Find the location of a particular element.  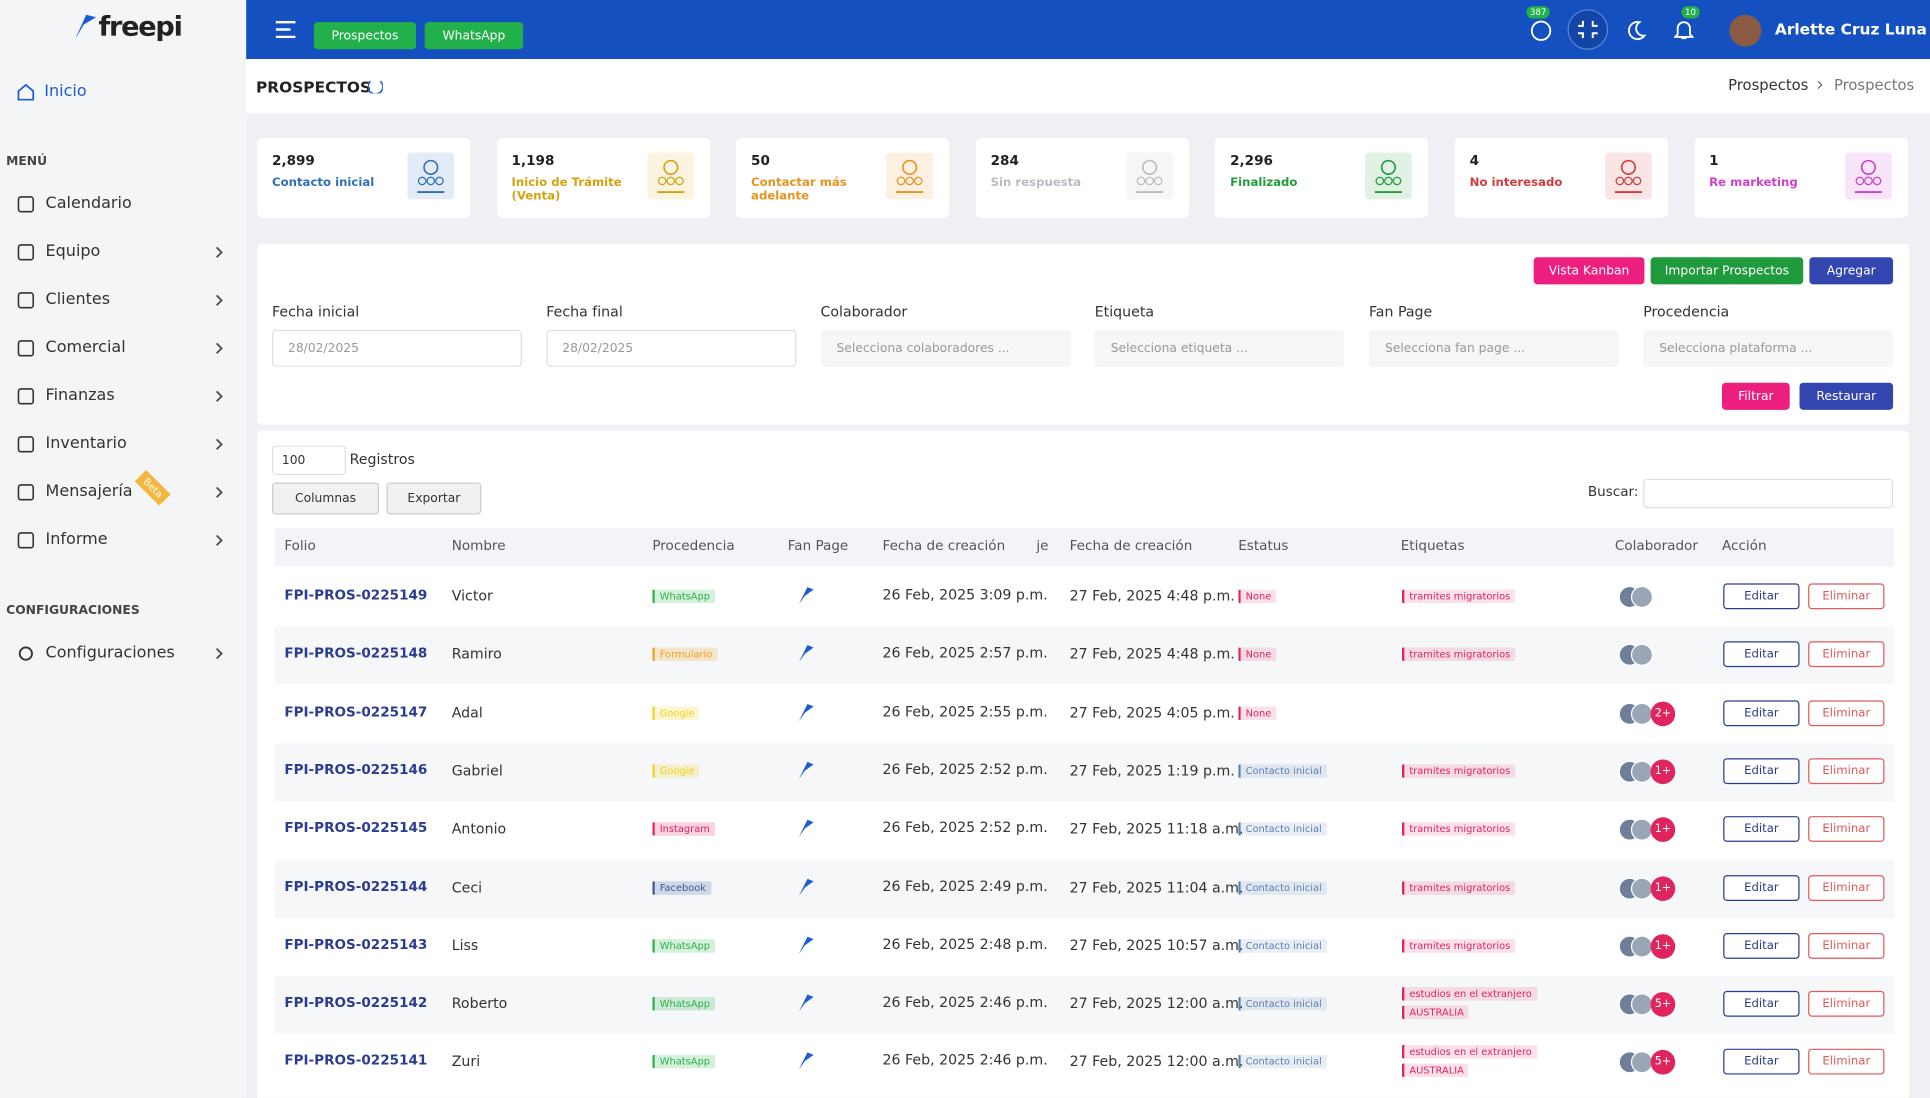

menu-item: Configuraciones is located at coordinates (110, 653).